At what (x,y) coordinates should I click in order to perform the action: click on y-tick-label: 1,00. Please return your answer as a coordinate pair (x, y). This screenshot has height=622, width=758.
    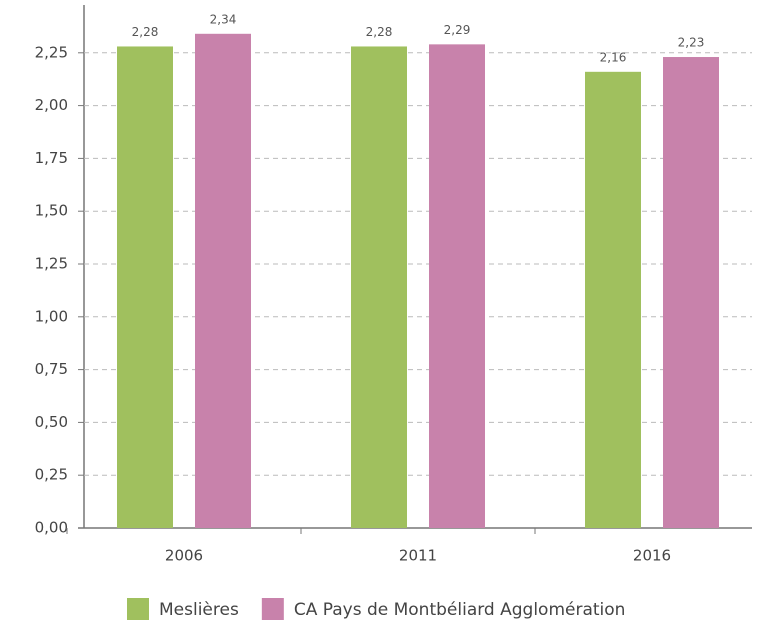
    Looking at the image, I should click on (51, 316).